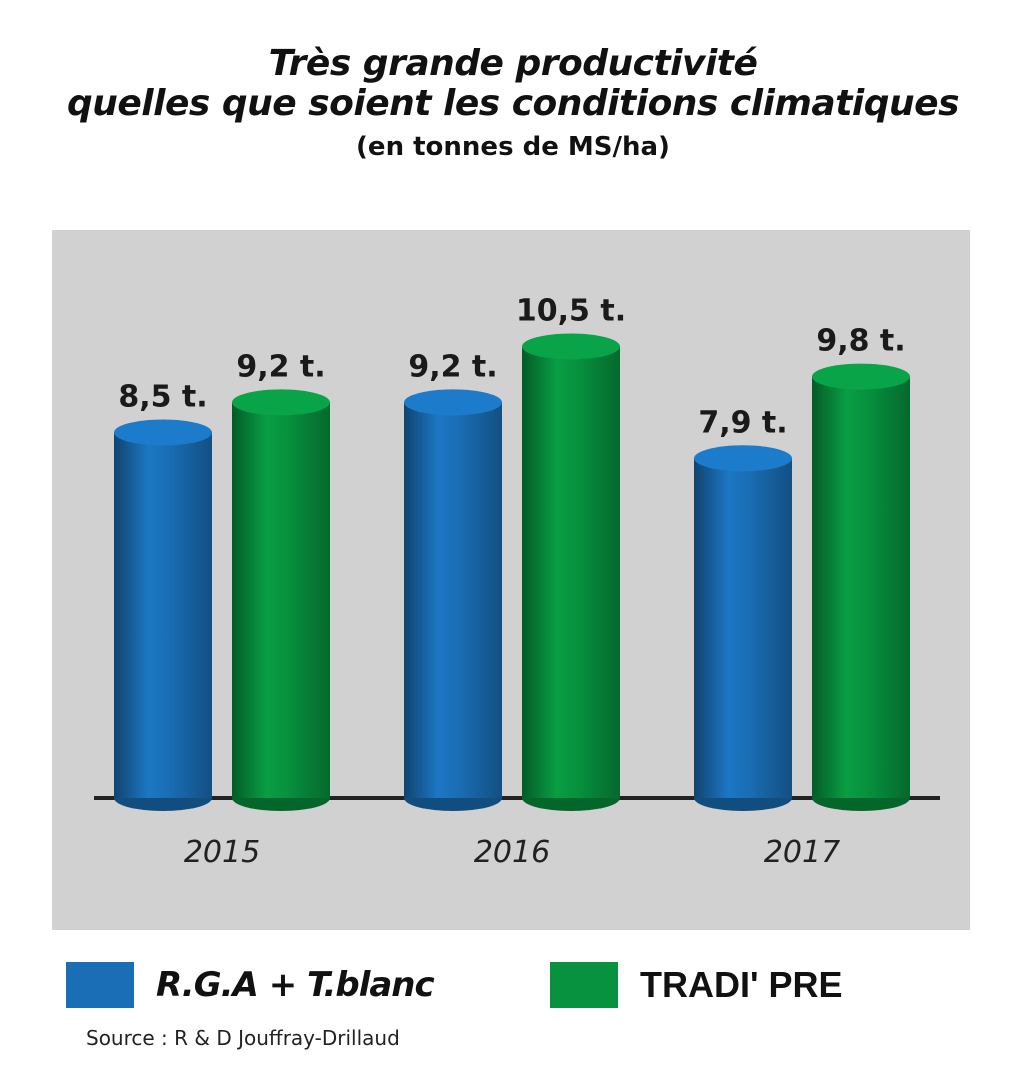  Describe the element at coordinates (512, 852) in the screenshot. I see `x-tick-label-2016: 2016` at that location.